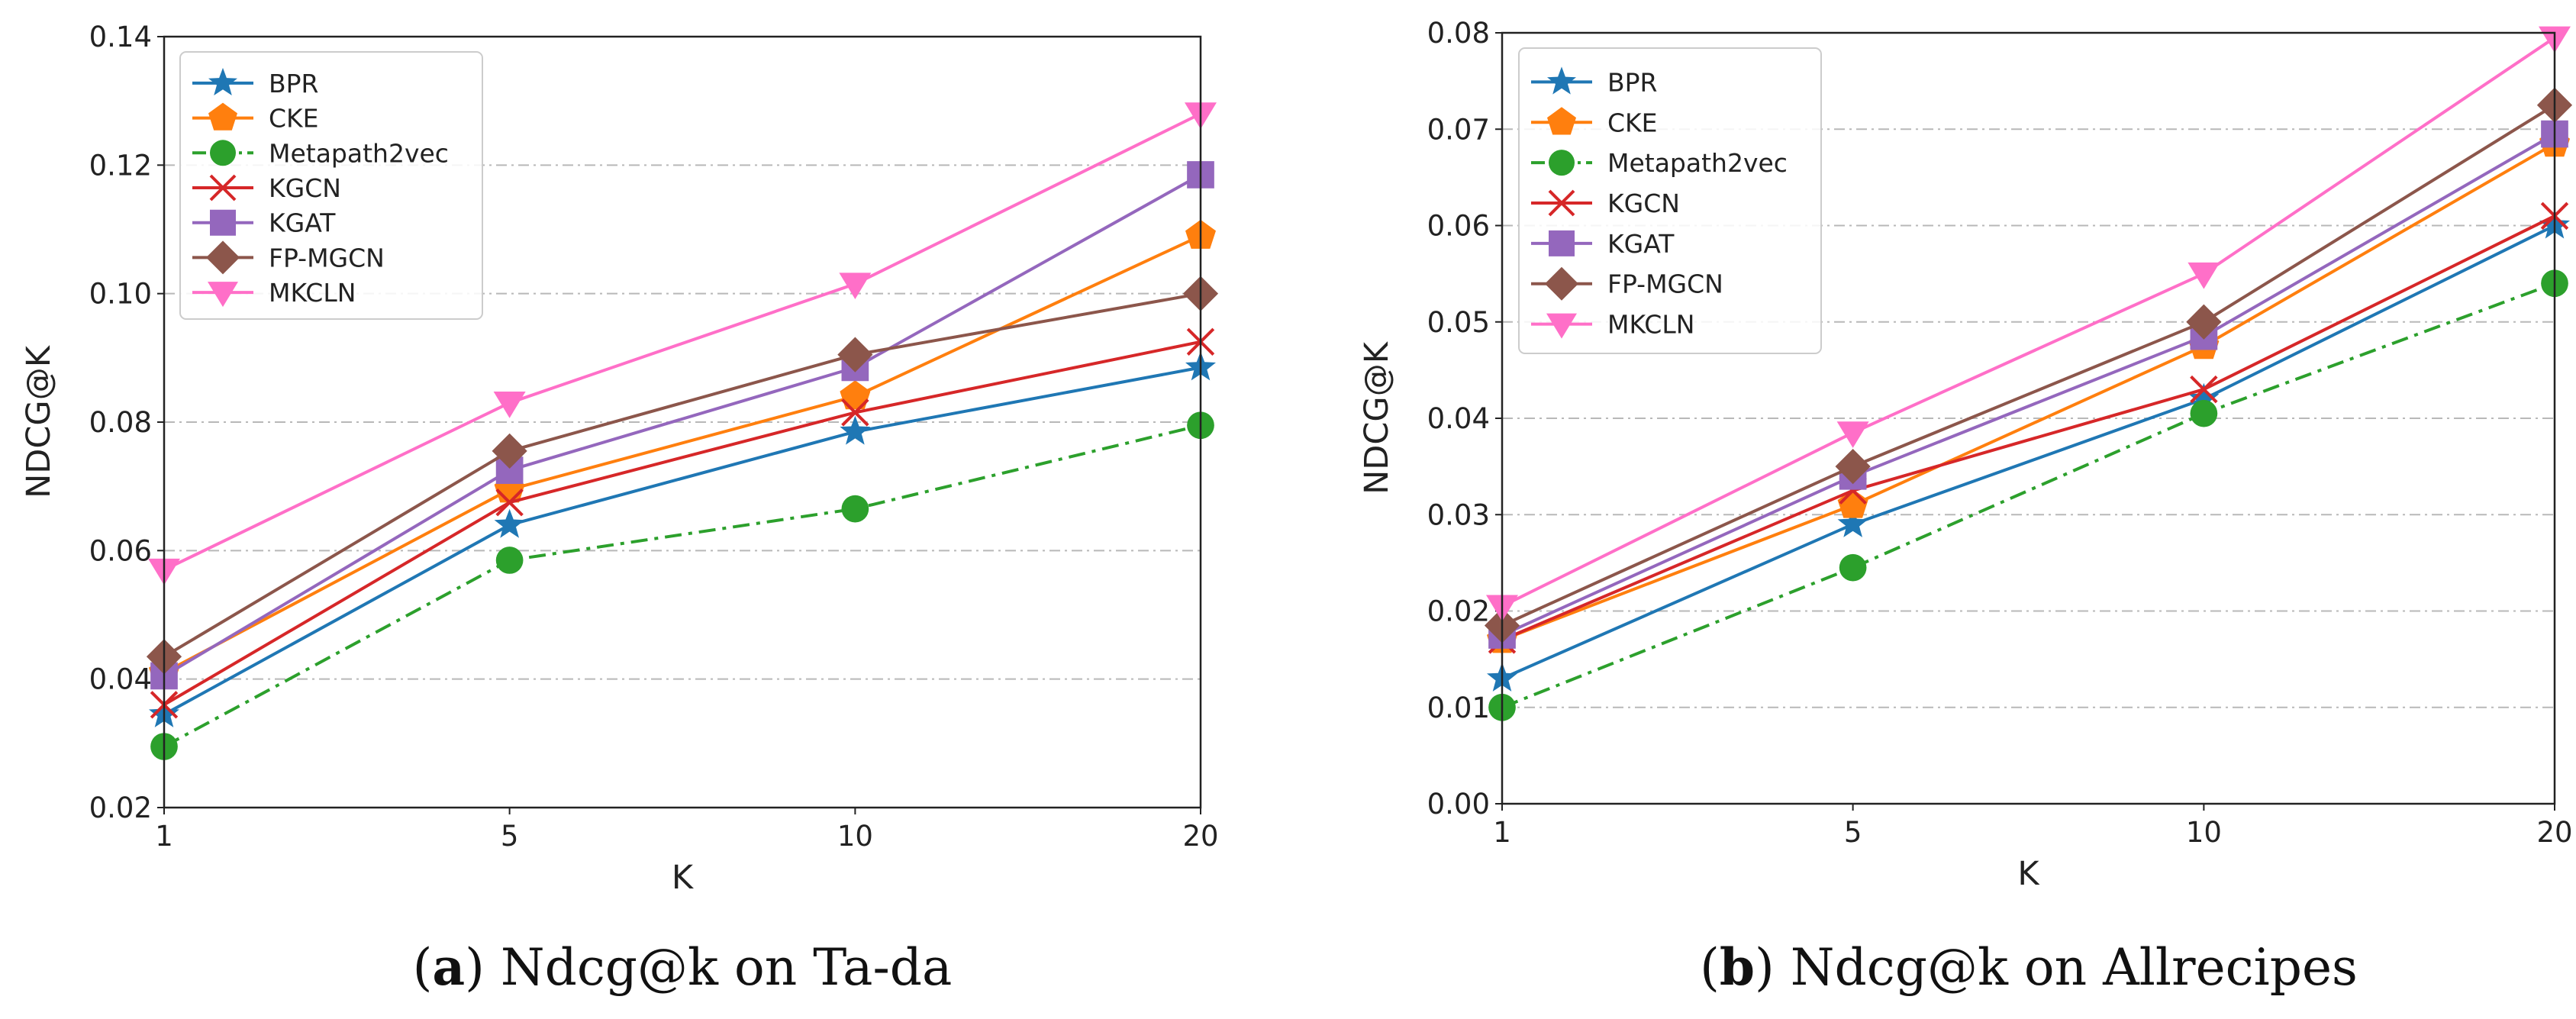 The width and height of the screenshot is (2576, 1019). Describe the element at coordinates (2074, 967) in the screenshot. I see `caption-text: Ndcg@k on Allrecipes` at that location.